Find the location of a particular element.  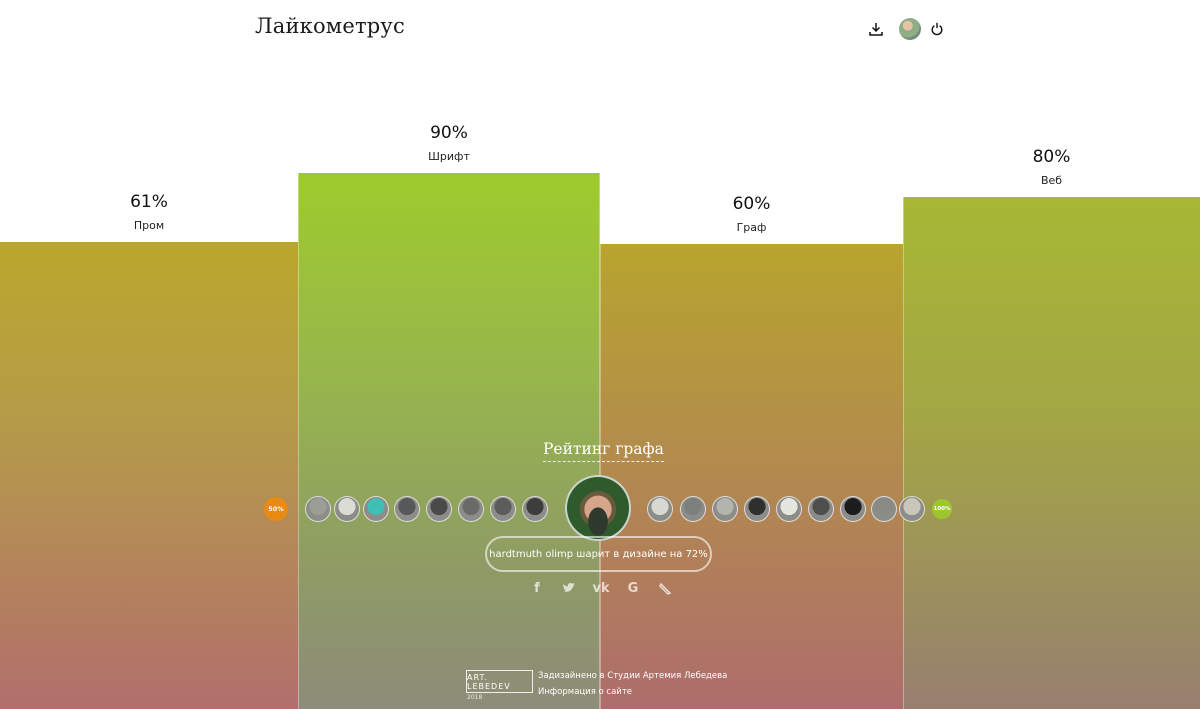

bar-label-1: 61% Пром is located at coordinates (149, 212).